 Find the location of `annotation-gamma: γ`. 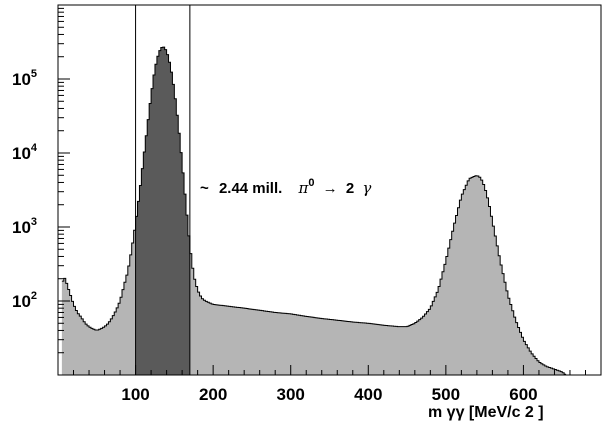

annotation-gamma: γ is located at coordinates (366, 188).